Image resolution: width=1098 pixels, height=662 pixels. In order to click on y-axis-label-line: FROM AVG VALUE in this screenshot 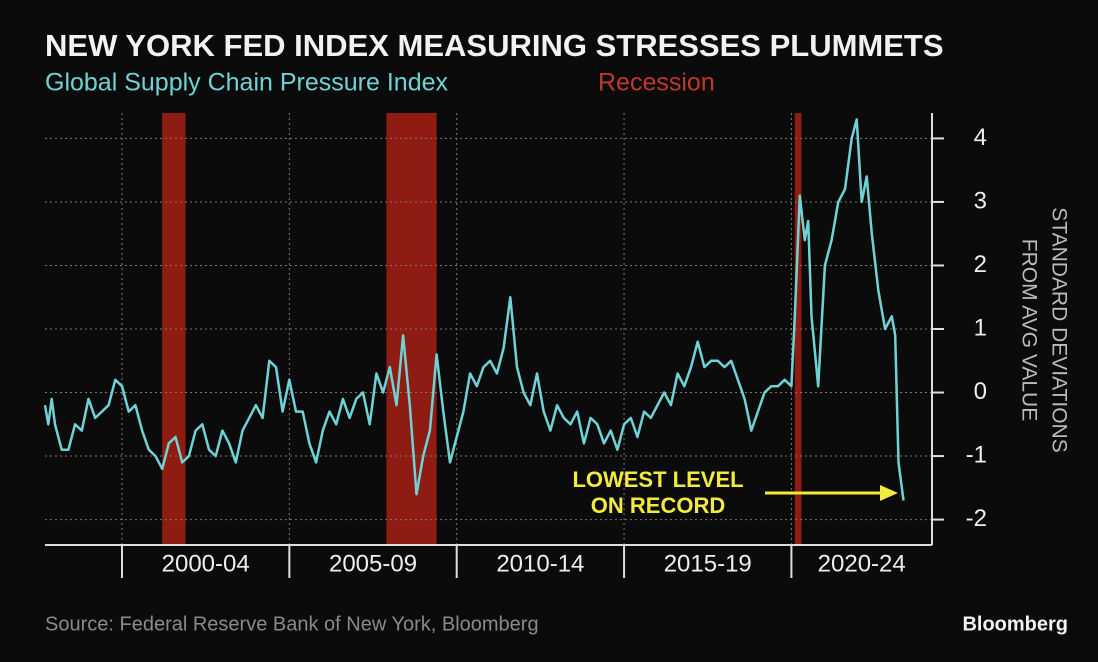, I will do `click(1028, 330)`.